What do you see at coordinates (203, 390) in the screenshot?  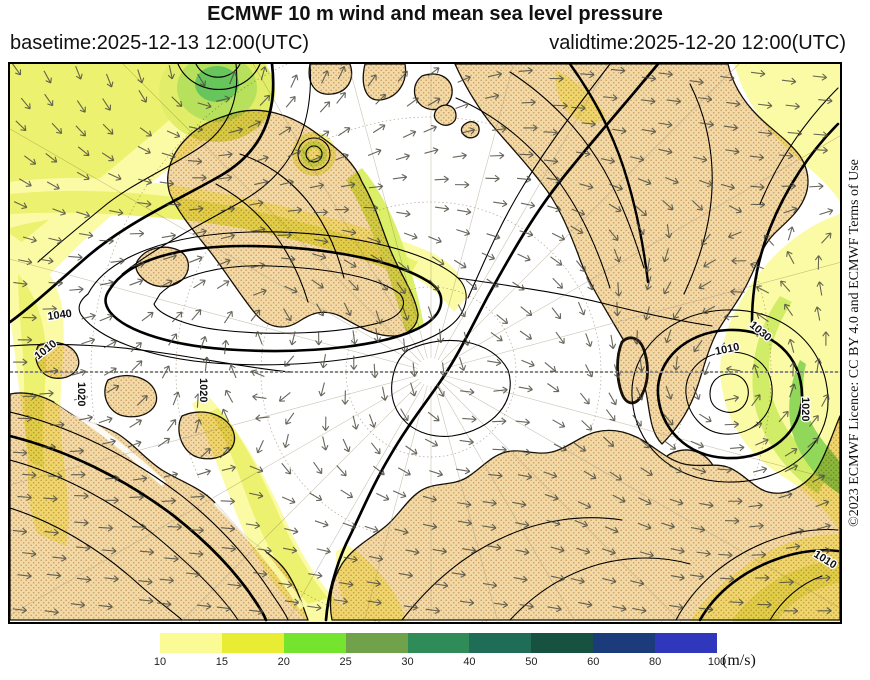 I see `pressure-label: 1020` at bounding box center [203, 390].